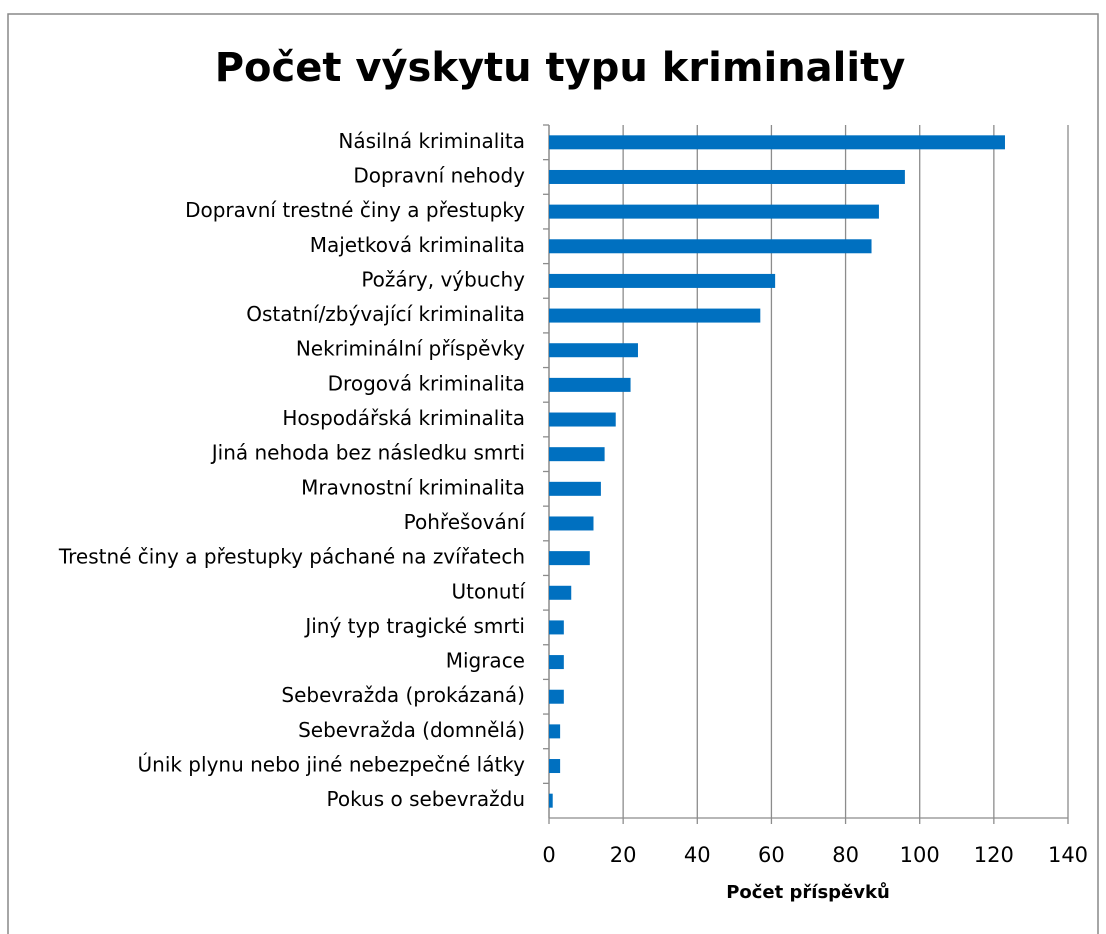 The height and width of the screenshot is (934, 1106). What do you see at coordinates (548, 855) in the screenshot?
I see `x-tick-label: 0` at bounding box center [548, 855].